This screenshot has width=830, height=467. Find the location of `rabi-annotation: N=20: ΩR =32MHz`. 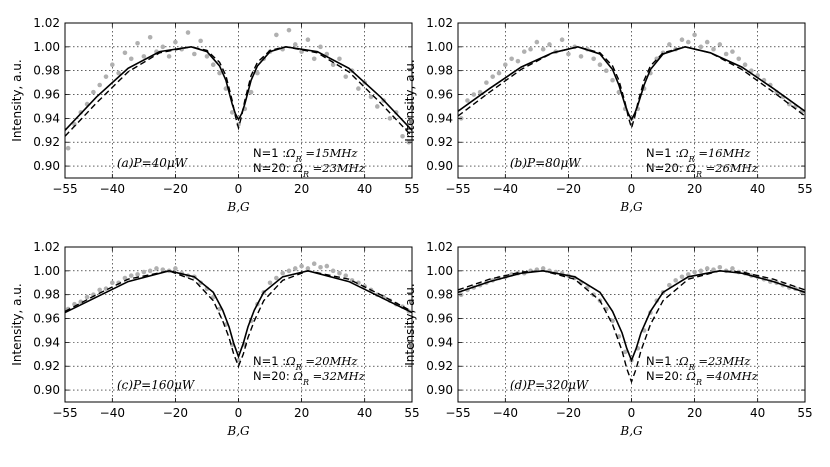

rabi-annotation: N=20: ΩR =32MHz is located at coordinates (309, 378).